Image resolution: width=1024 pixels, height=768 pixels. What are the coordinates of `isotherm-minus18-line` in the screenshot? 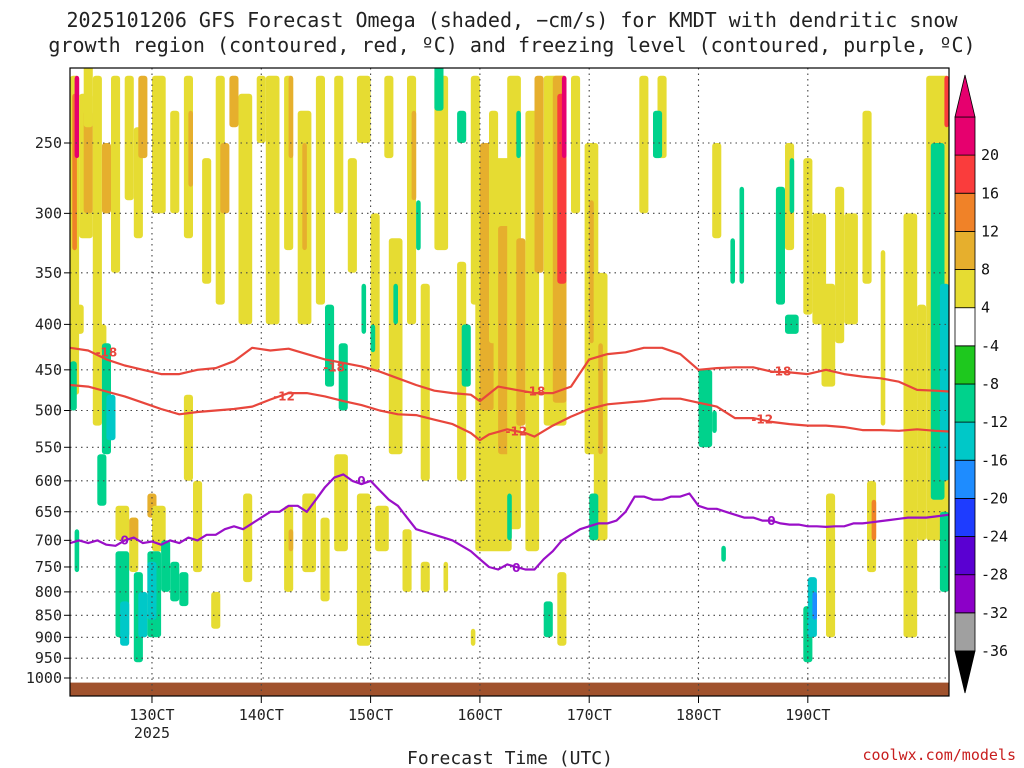 It's located at (509, 374).